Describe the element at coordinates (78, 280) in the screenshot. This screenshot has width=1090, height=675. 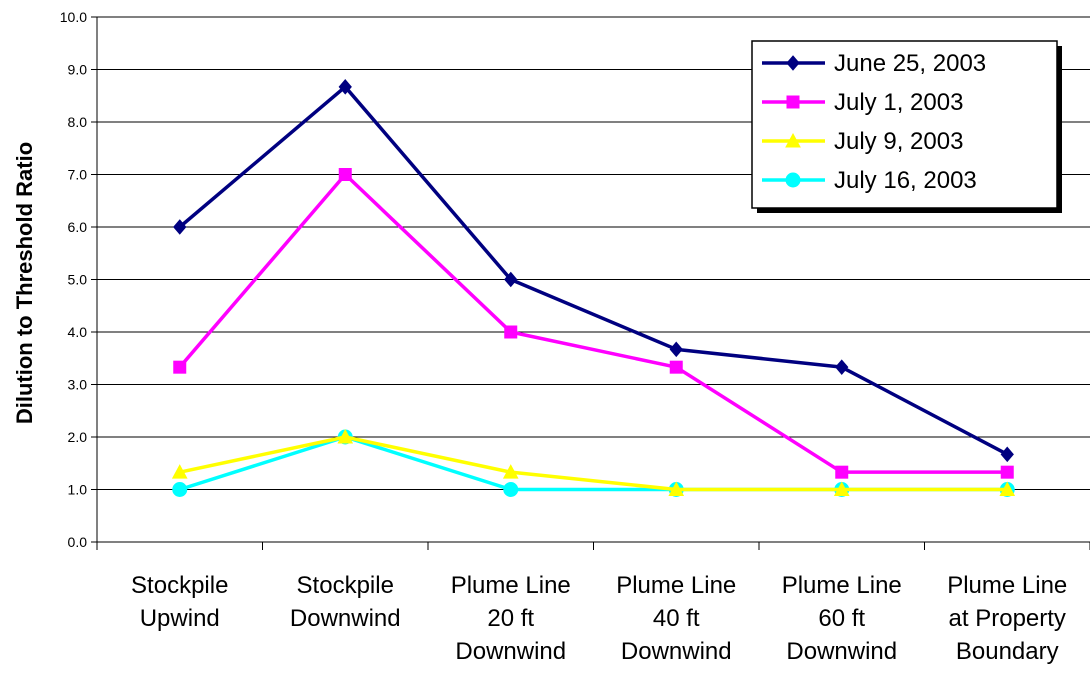
I see `y-tick-label: 5.0` at that location.